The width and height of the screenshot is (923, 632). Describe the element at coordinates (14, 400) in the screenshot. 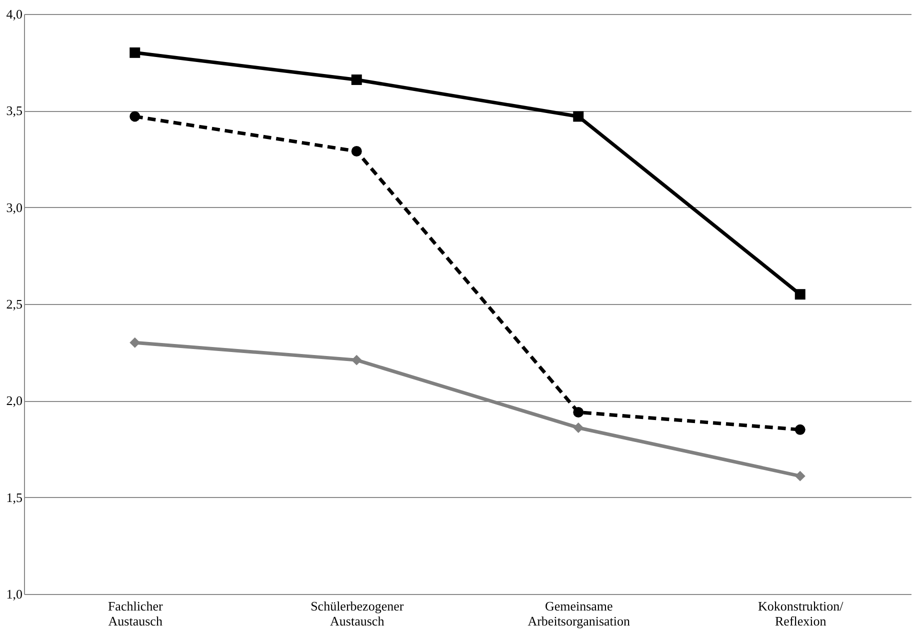

I see `y-tick-label: 2,0` at that location.